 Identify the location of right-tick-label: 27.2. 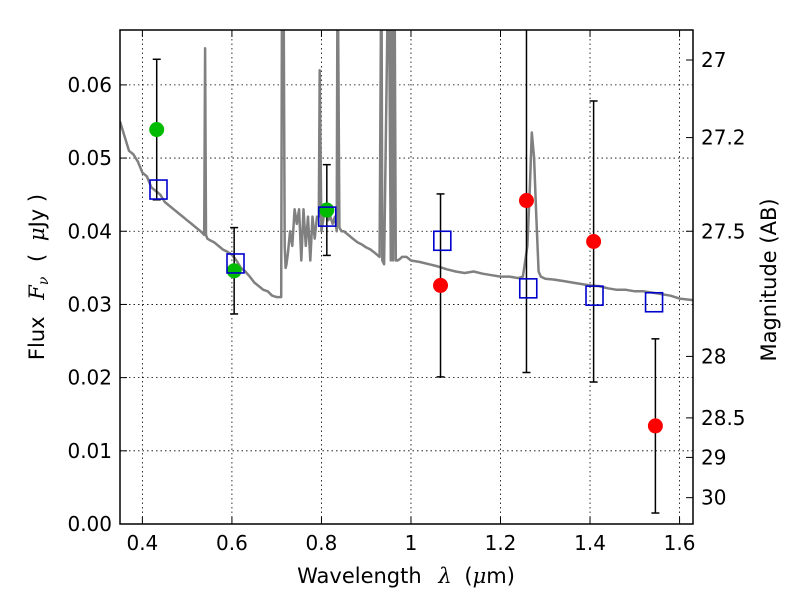
(723, 138).